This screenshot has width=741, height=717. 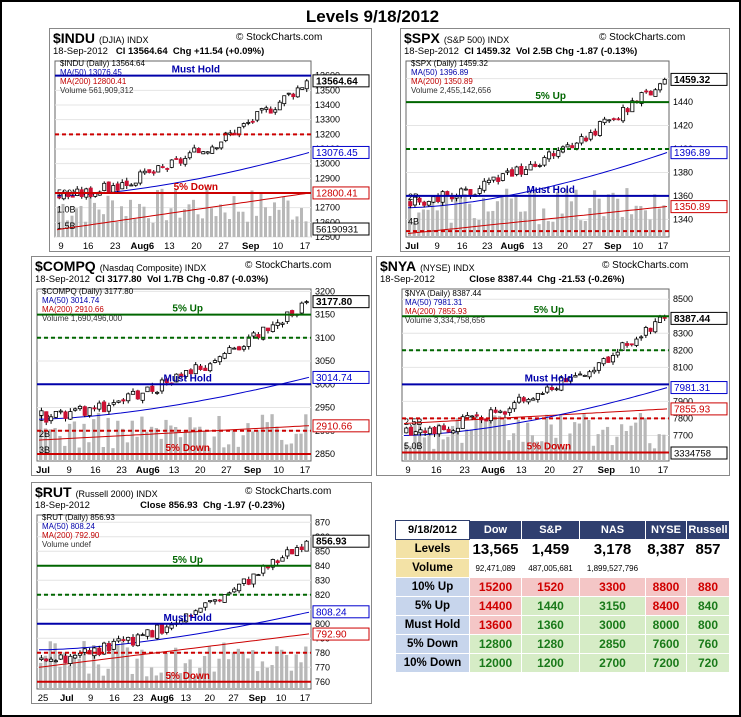 I want to click on table-cell: 1,899,527,796, so click(x=612, y=568).